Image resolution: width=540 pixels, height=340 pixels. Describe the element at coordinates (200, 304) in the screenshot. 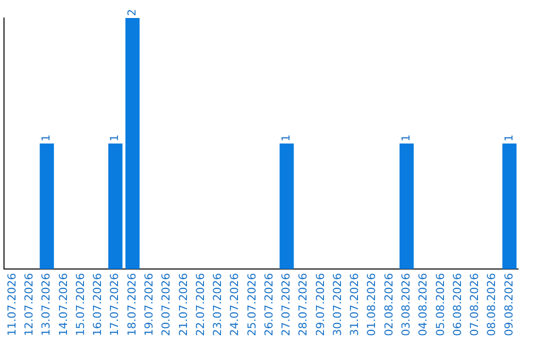

I see `x-tick-label: 22.07.2026` at that location.